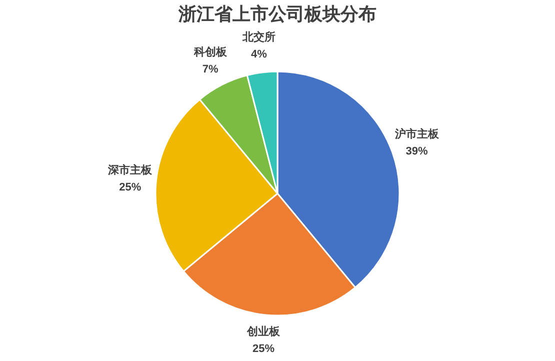  What do you see at coordinates (264, 331) in the screenshot?
I see `slice-label: 创业板` at bounding box center [264, 331].